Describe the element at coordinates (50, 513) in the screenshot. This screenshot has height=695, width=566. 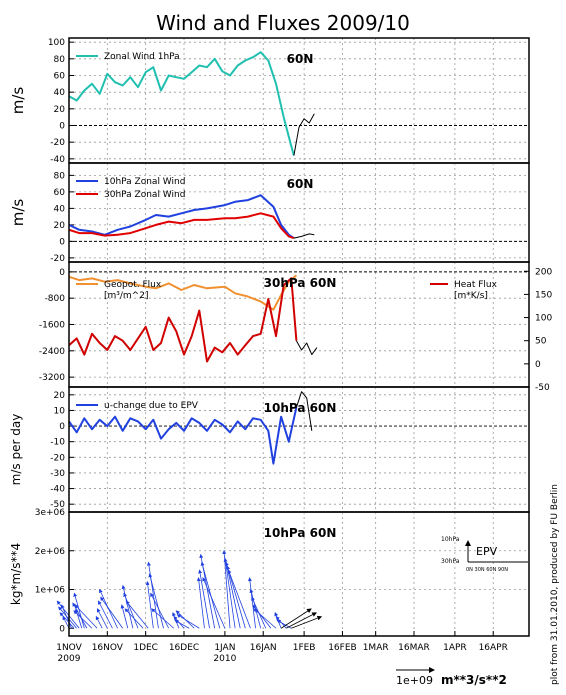
I see `ytick-label: 3e+06` at that location.